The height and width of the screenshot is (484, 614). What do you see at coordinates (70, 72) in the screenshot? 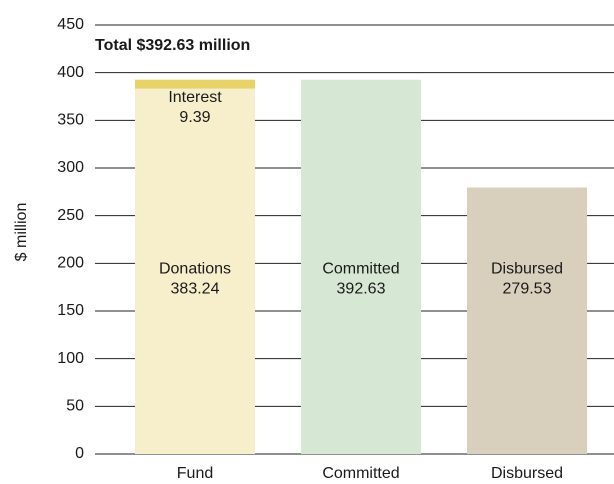
I see `y-tick-label: 400` at bounding box center [70, 72].